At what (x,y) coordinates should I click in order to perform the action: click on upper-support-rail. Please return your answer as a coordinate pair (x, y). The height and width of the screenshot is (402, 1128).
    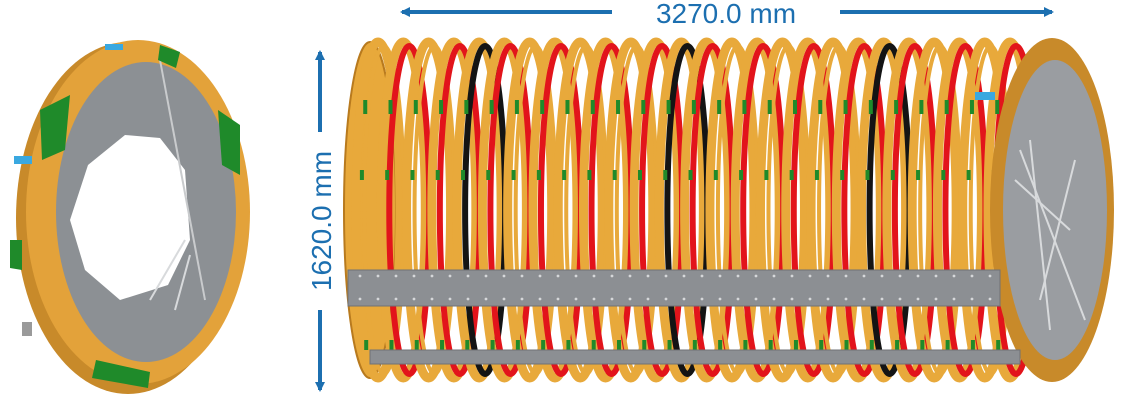
    Looking at the image, I should click on (674, 288).